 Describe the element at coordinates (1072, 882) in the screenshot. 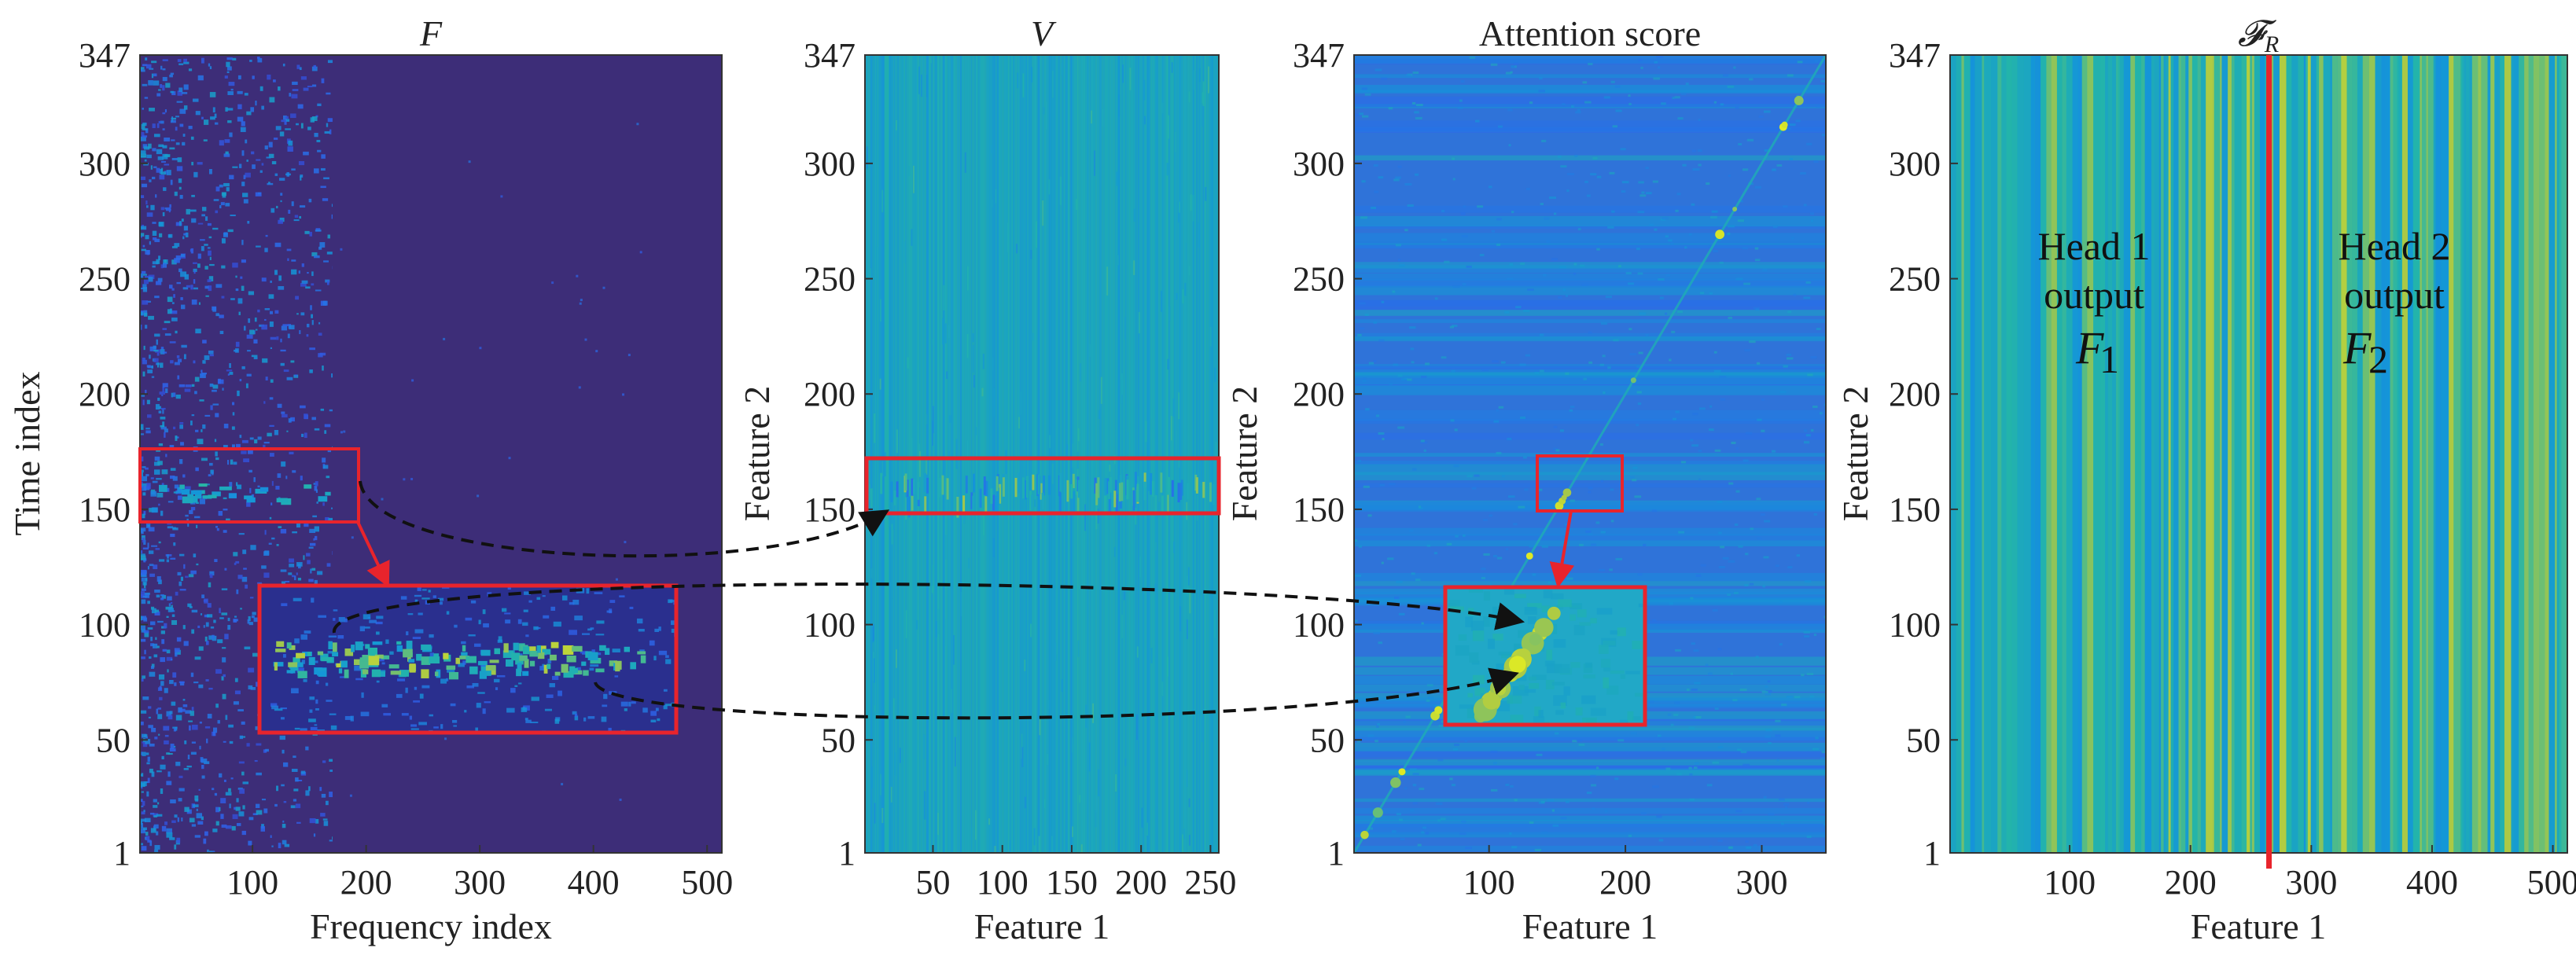

I see `x-tick-label: 150` at that location.